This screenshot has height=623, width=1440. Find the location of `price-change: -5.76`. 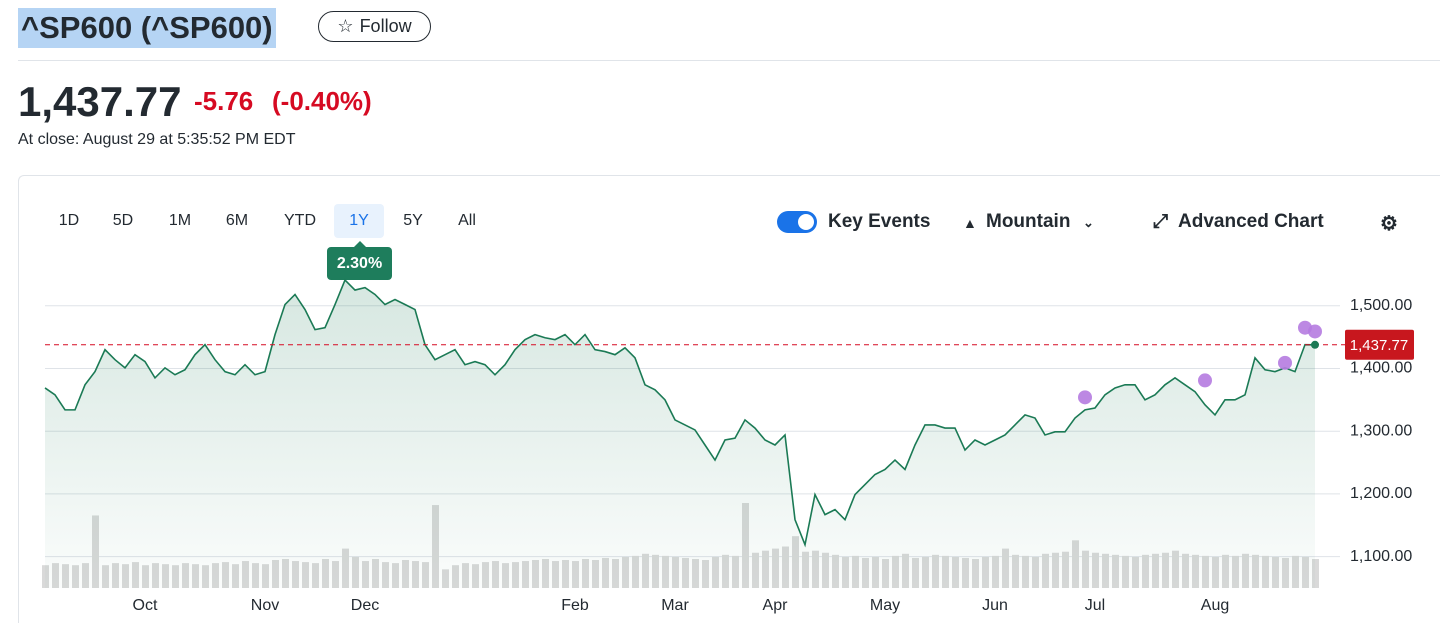

price-change: -5.76 is located at coordinates (224, 101).